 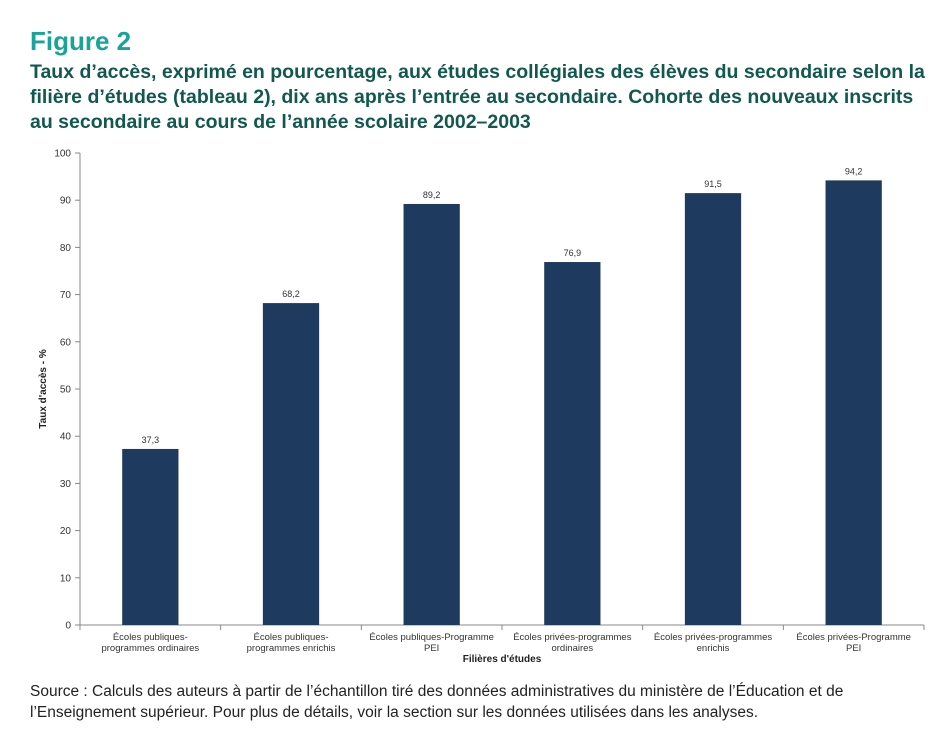 I want to click on y-tick-label: 80, so click(x=66, y=248).